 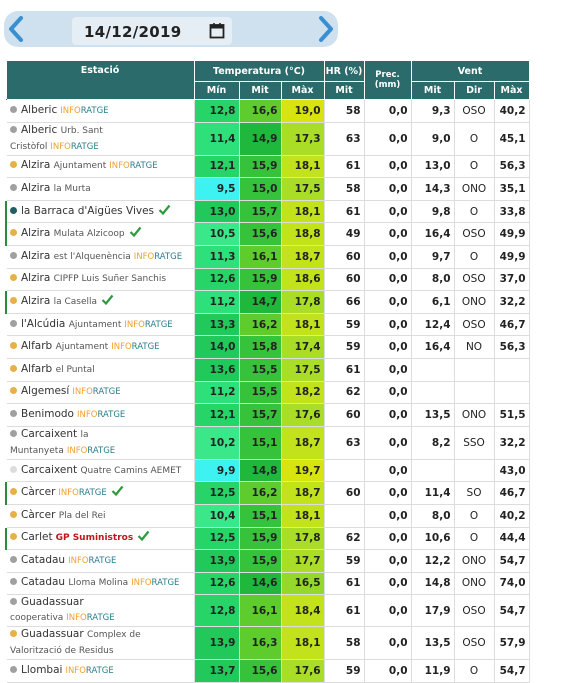 I want to click on station-cell: la Barraca d'Aigües Vives, so click(x=100, y=211).